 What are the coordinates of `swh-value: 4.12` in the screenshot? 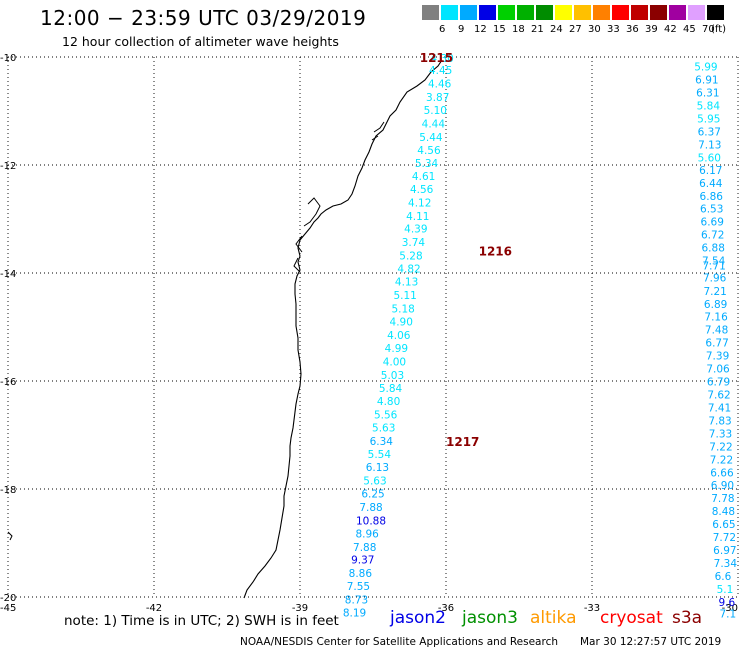 It's located at (419, 203).